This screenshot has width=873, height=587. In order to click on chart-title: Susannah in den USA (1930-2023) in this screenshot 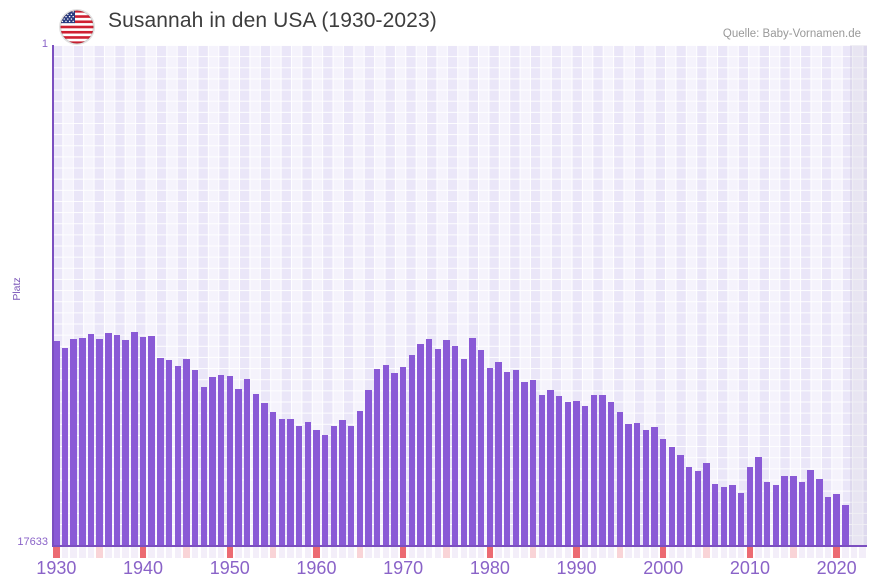, I will do `click(272, 20)`.